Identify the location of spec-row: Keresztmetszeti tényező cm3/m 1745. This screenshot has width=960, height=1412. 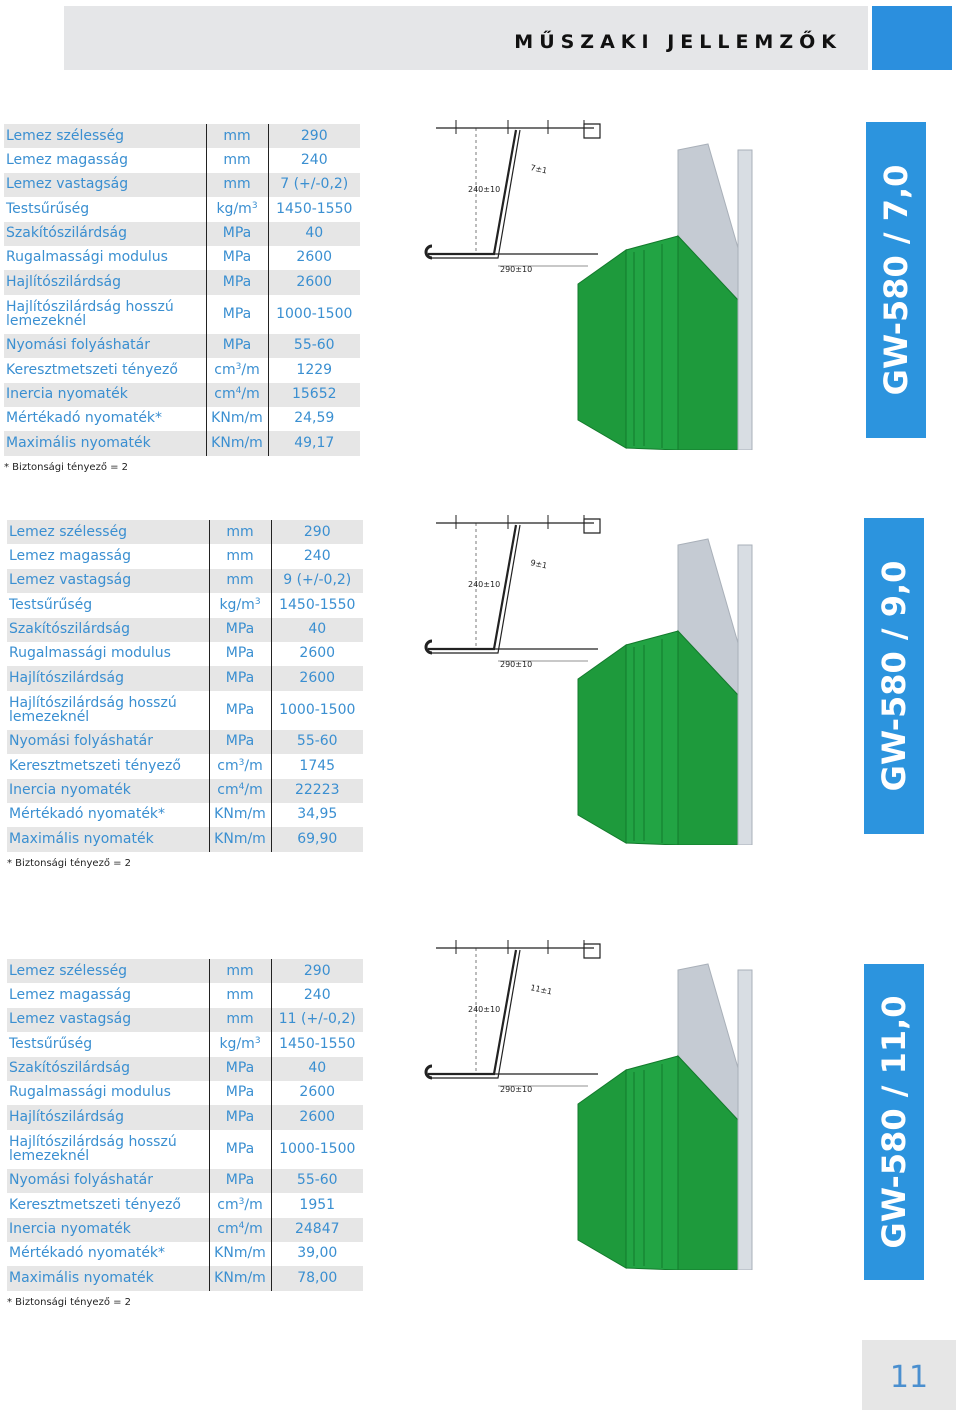
(185, 766).